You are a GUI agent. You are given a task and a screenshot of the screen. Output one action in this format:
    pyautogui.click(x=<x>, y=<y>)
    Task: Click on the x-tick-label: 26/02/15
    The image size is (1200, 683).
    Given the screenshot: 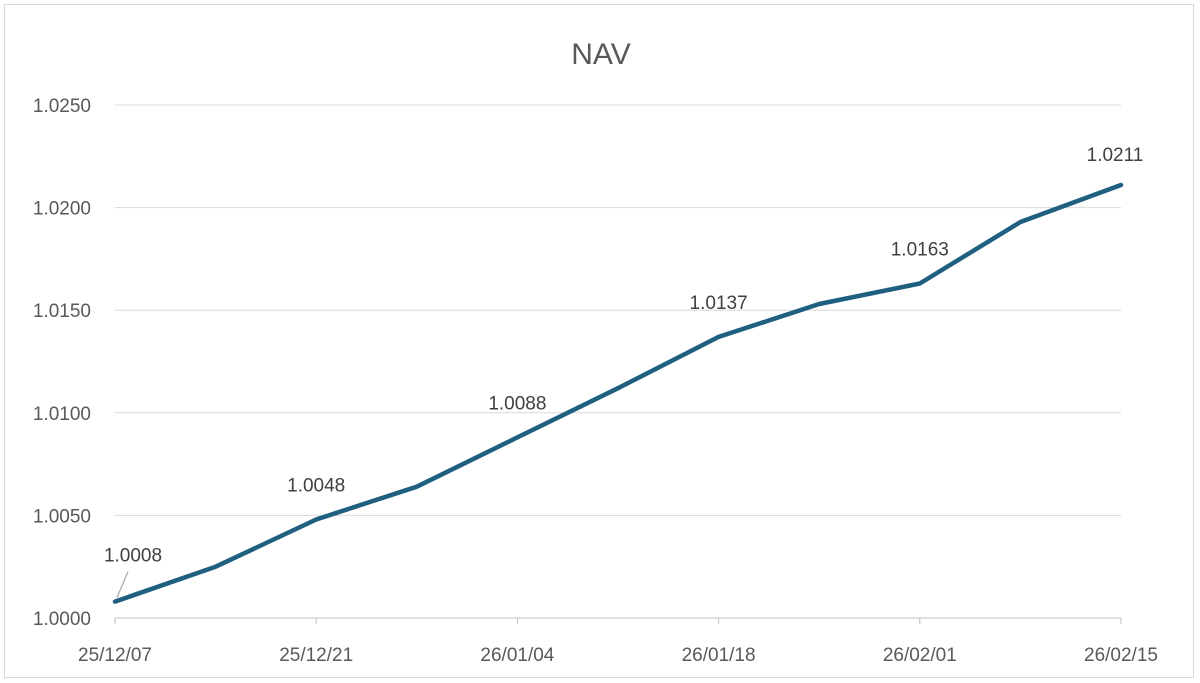 What is the action you would take?
    pyautogui.click(x=1121, y=655)
    